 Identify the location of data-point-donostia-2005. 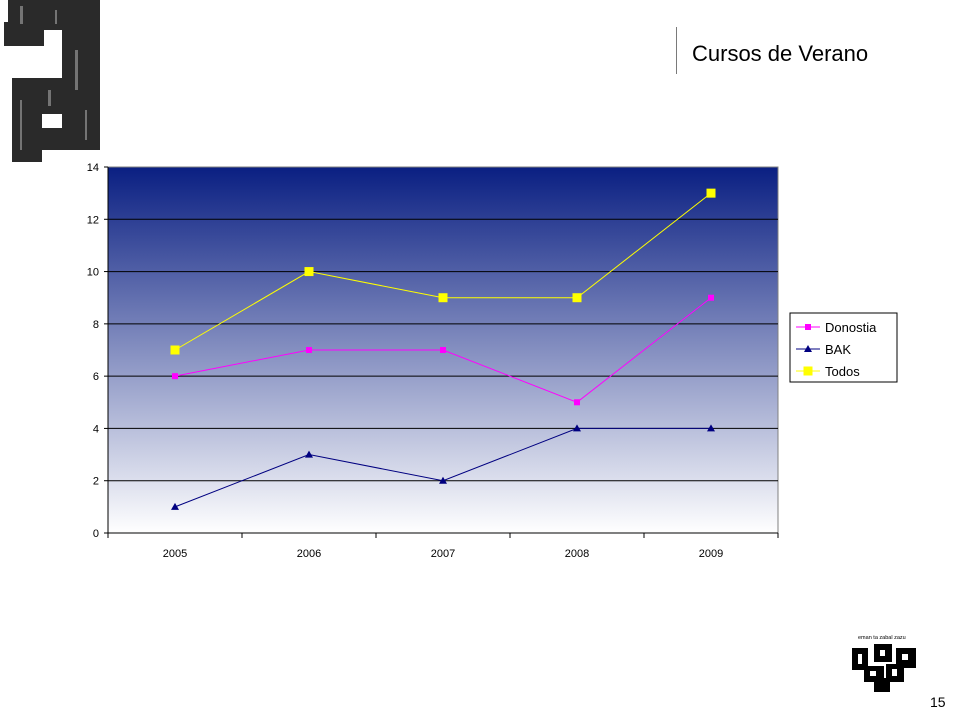
(175, 376).